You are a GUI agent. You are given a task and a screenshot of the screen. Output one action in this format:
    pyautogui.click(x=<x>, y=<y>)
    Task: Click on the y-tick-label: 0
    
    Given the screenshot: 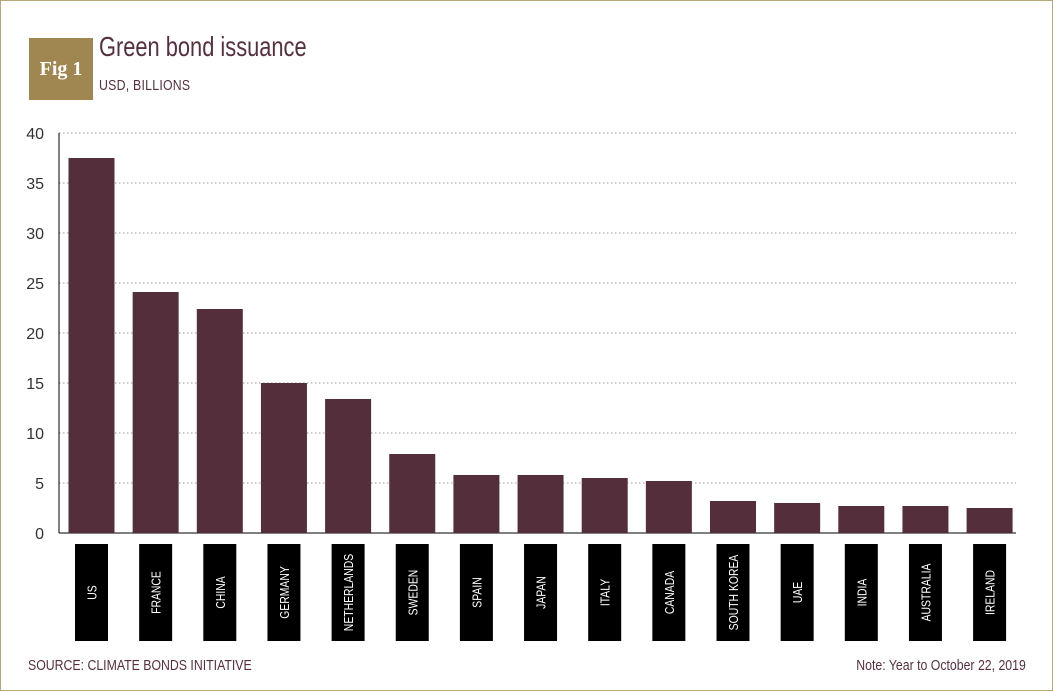 What is the action you would take?
    pyautogui.click(x=39, y=534)
    